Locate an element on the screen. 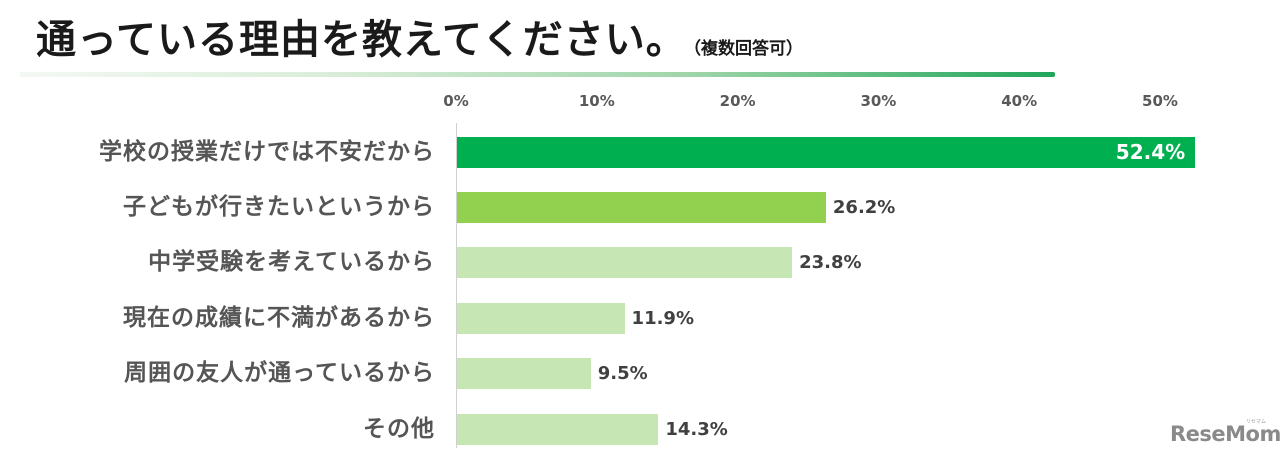 The image size is (1280, 459). x-tick: 10% is located at coordinates (596, 101).